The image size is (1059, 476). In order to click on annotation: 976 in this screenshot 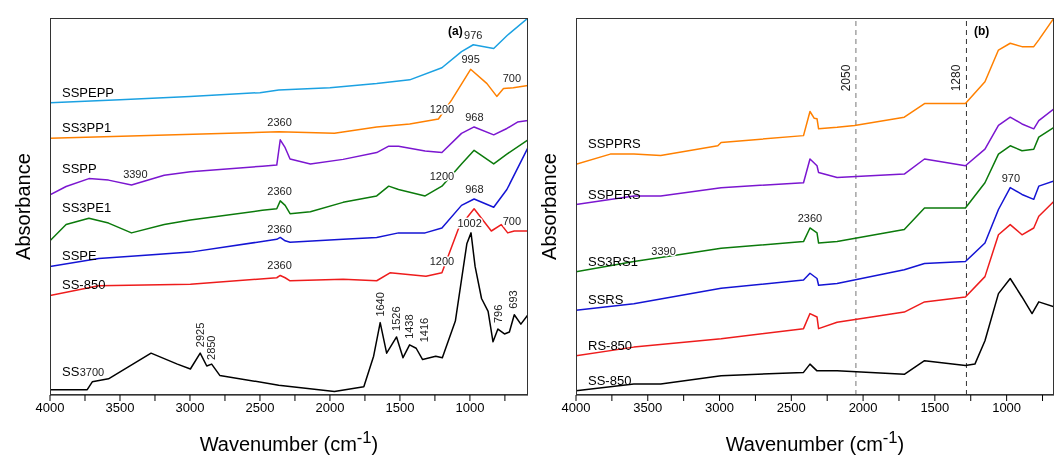, I will do `click(473, 34)`.